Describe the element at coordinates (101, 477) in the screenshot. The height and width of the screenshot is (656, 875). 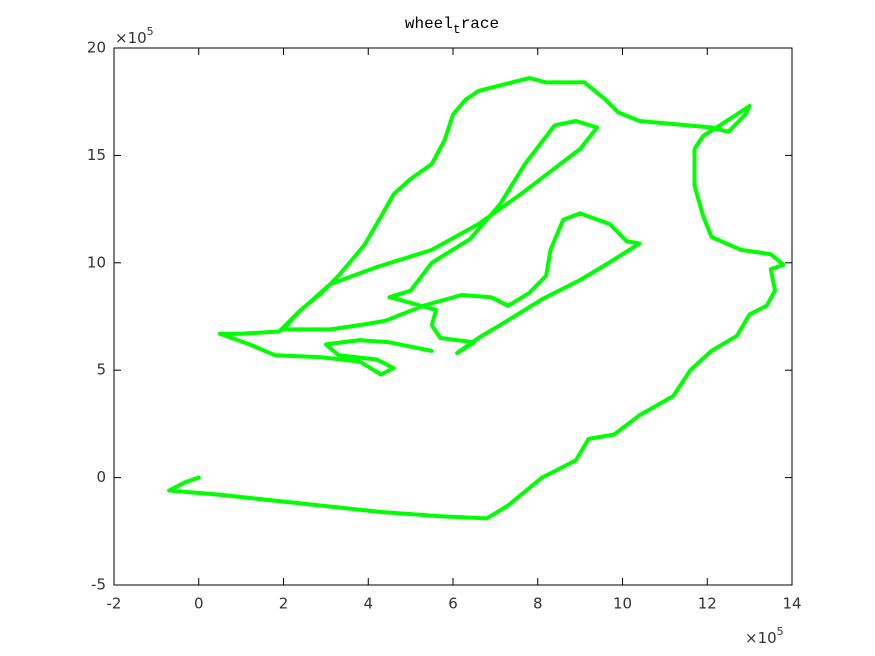
I see `y-tick-label: 0` at that location.